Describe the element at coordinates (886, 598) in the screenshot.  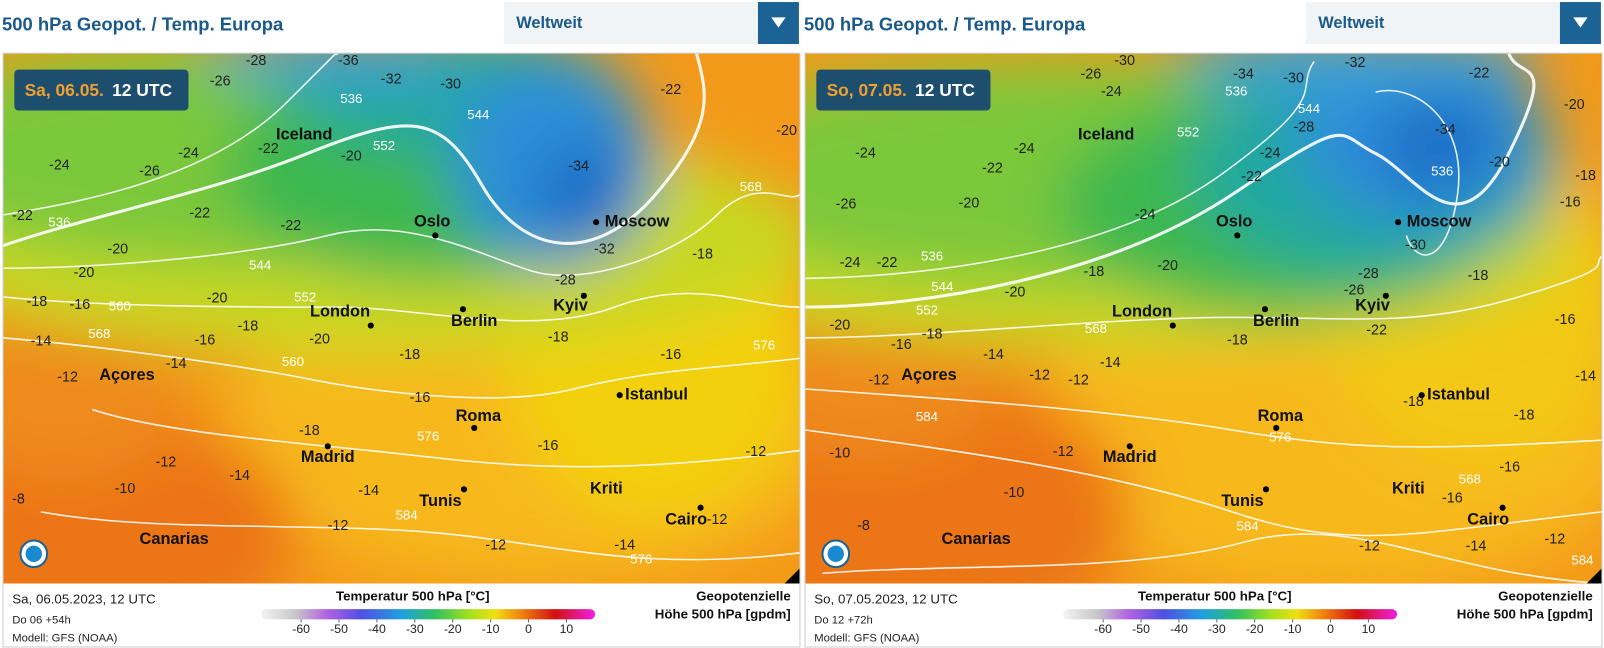
I see `run-time: So, 07.05.2023, 12 UTC` at that location.